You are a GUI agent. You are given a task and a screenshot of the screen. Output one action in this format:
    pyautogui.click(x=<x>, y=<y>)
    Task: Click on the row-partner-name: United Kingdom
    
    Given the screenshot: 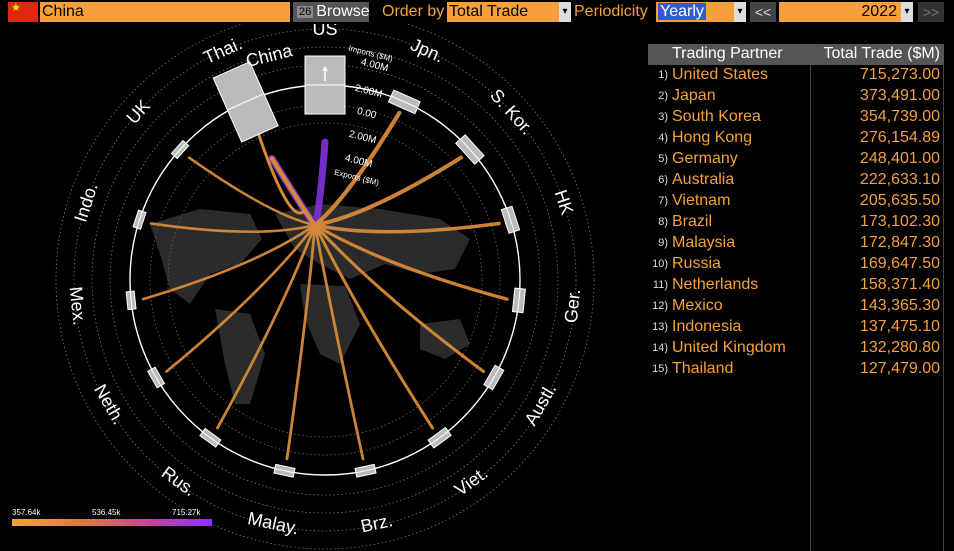 What is the action you would take?
    pyautogui.click(x=729, y=347)
    